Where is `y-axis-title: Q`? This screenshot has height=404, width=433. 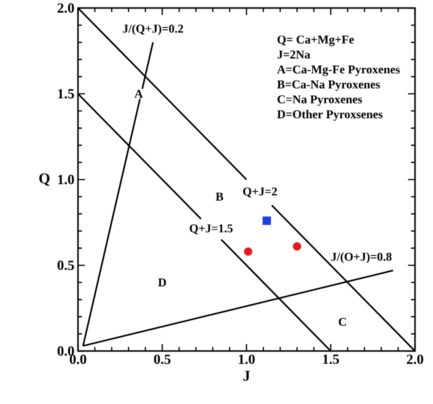
y-axis-title: Q is located at coordinates (44, 179).